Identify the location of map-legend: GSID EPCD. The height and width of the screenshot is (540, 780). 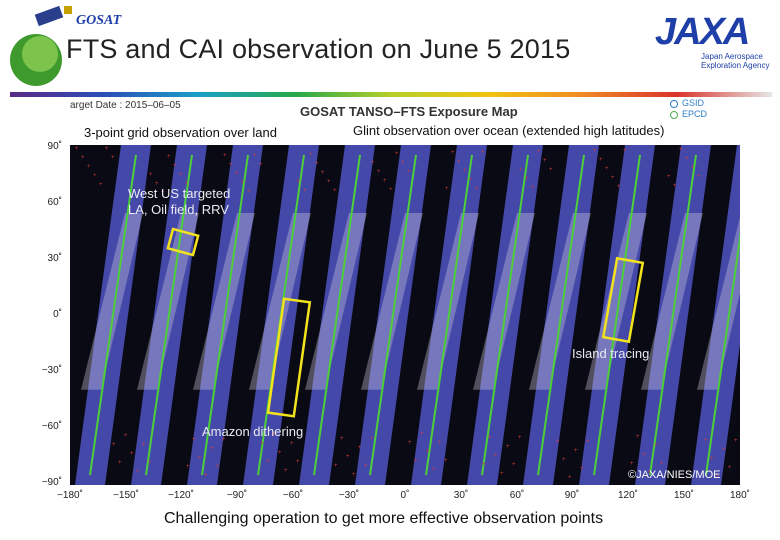
(688, 109).